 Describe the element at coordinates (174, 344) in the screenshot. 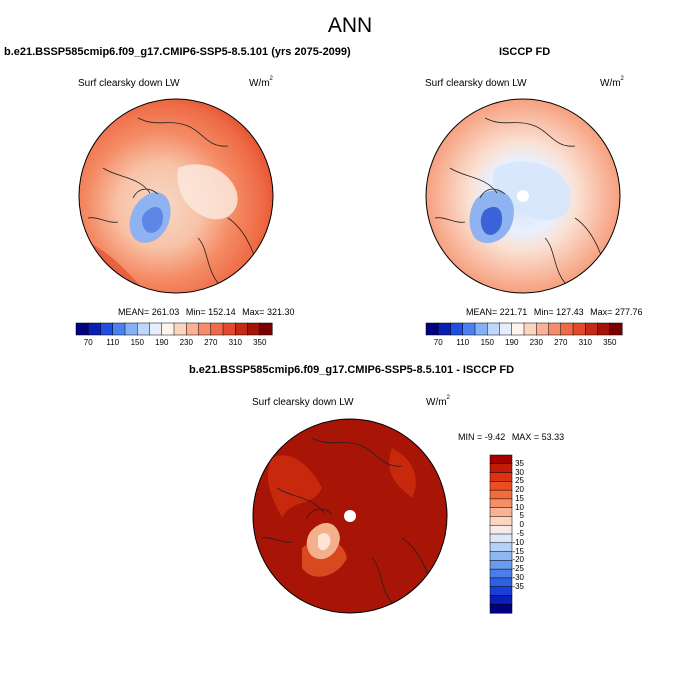

I see `panel1-colorbar-ticks: 70 110 150 190 230 270 310 350` at that location.